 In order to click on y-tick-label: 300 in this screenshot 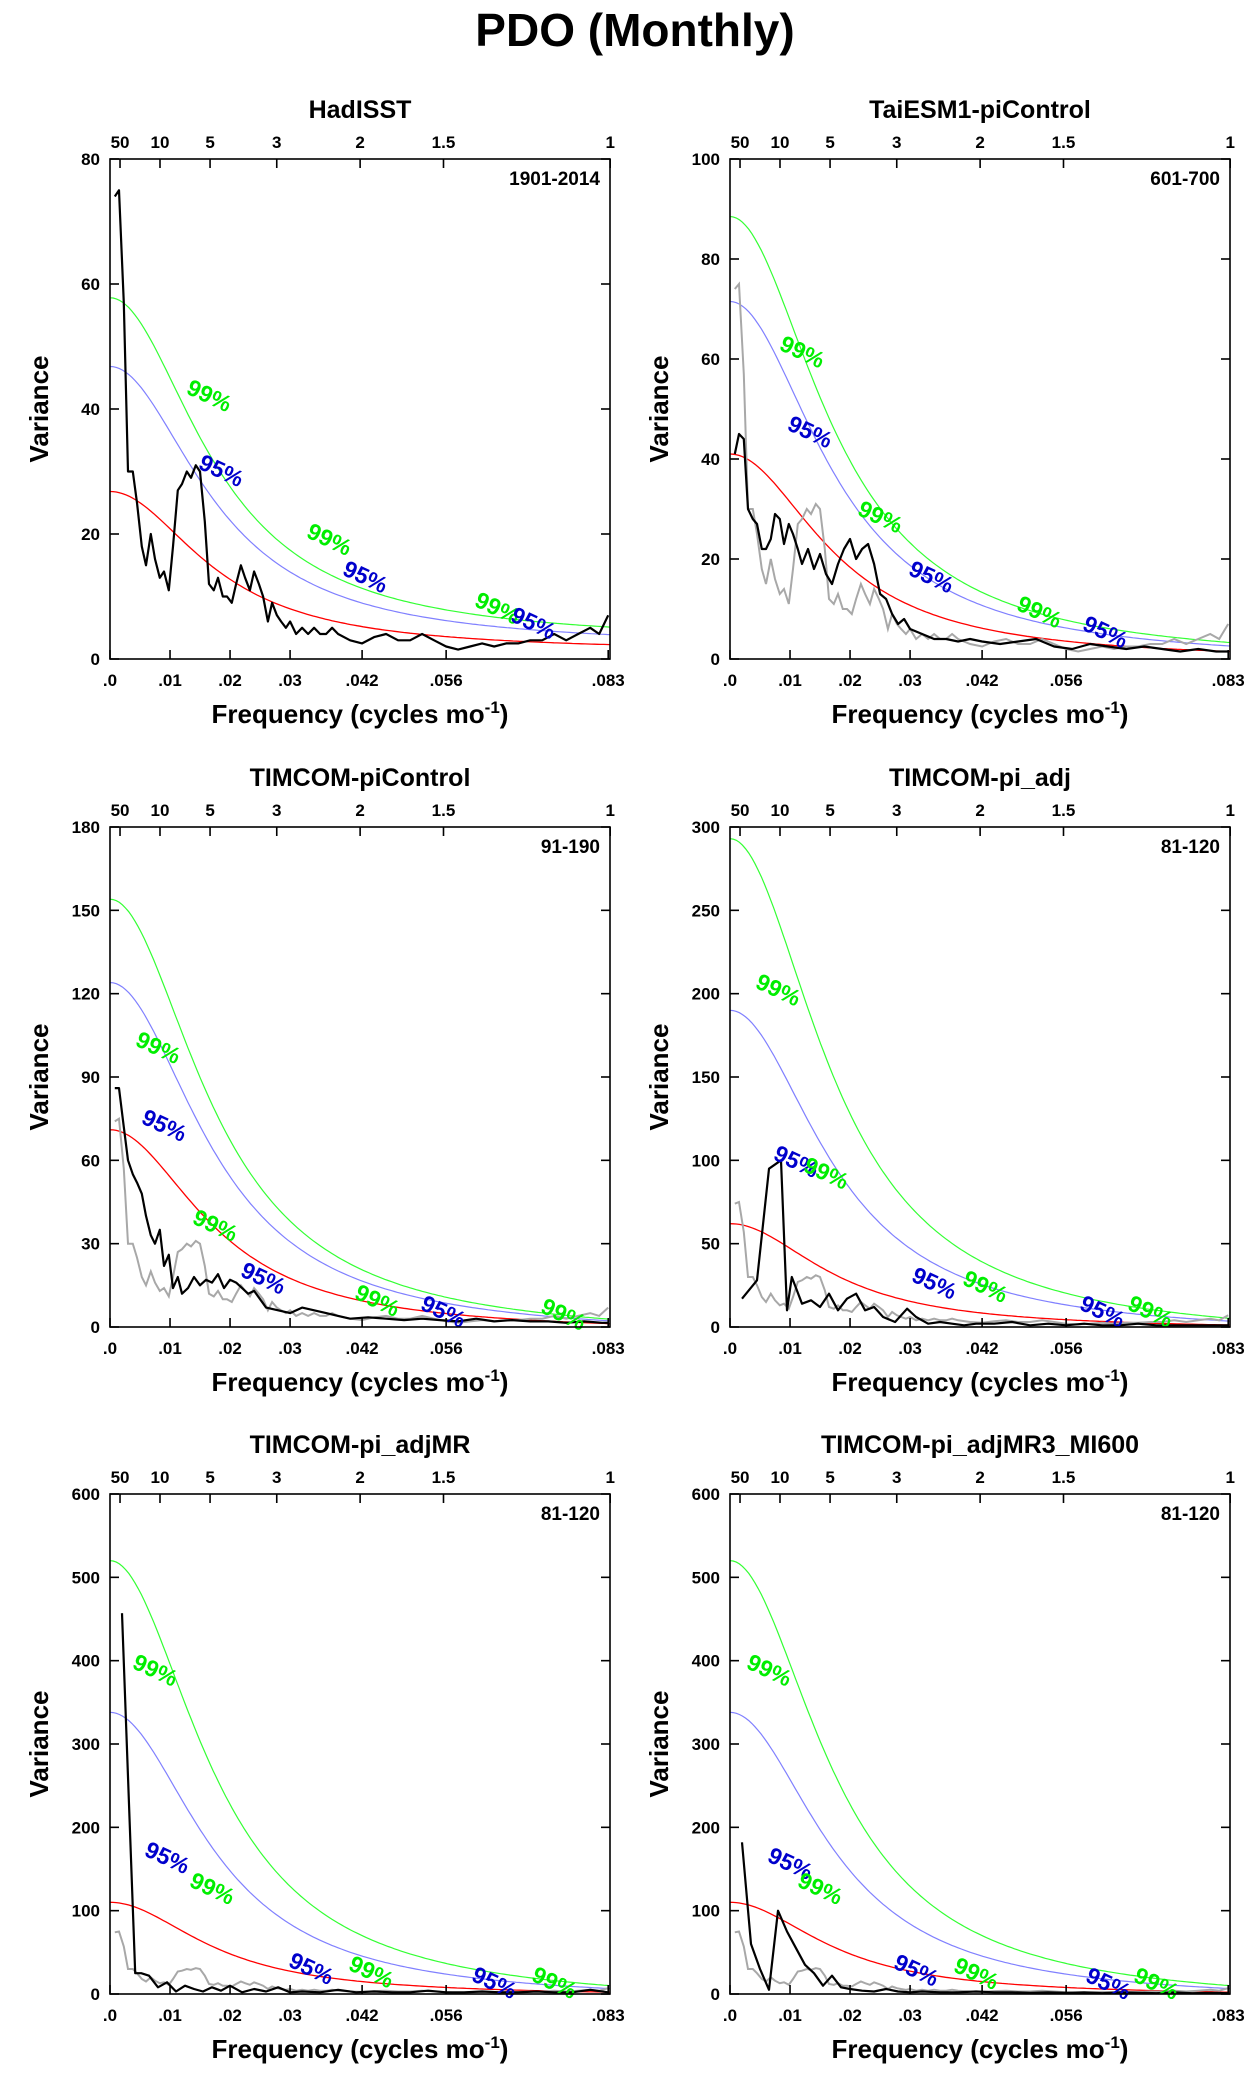, I will do `click(86, 1744)`.